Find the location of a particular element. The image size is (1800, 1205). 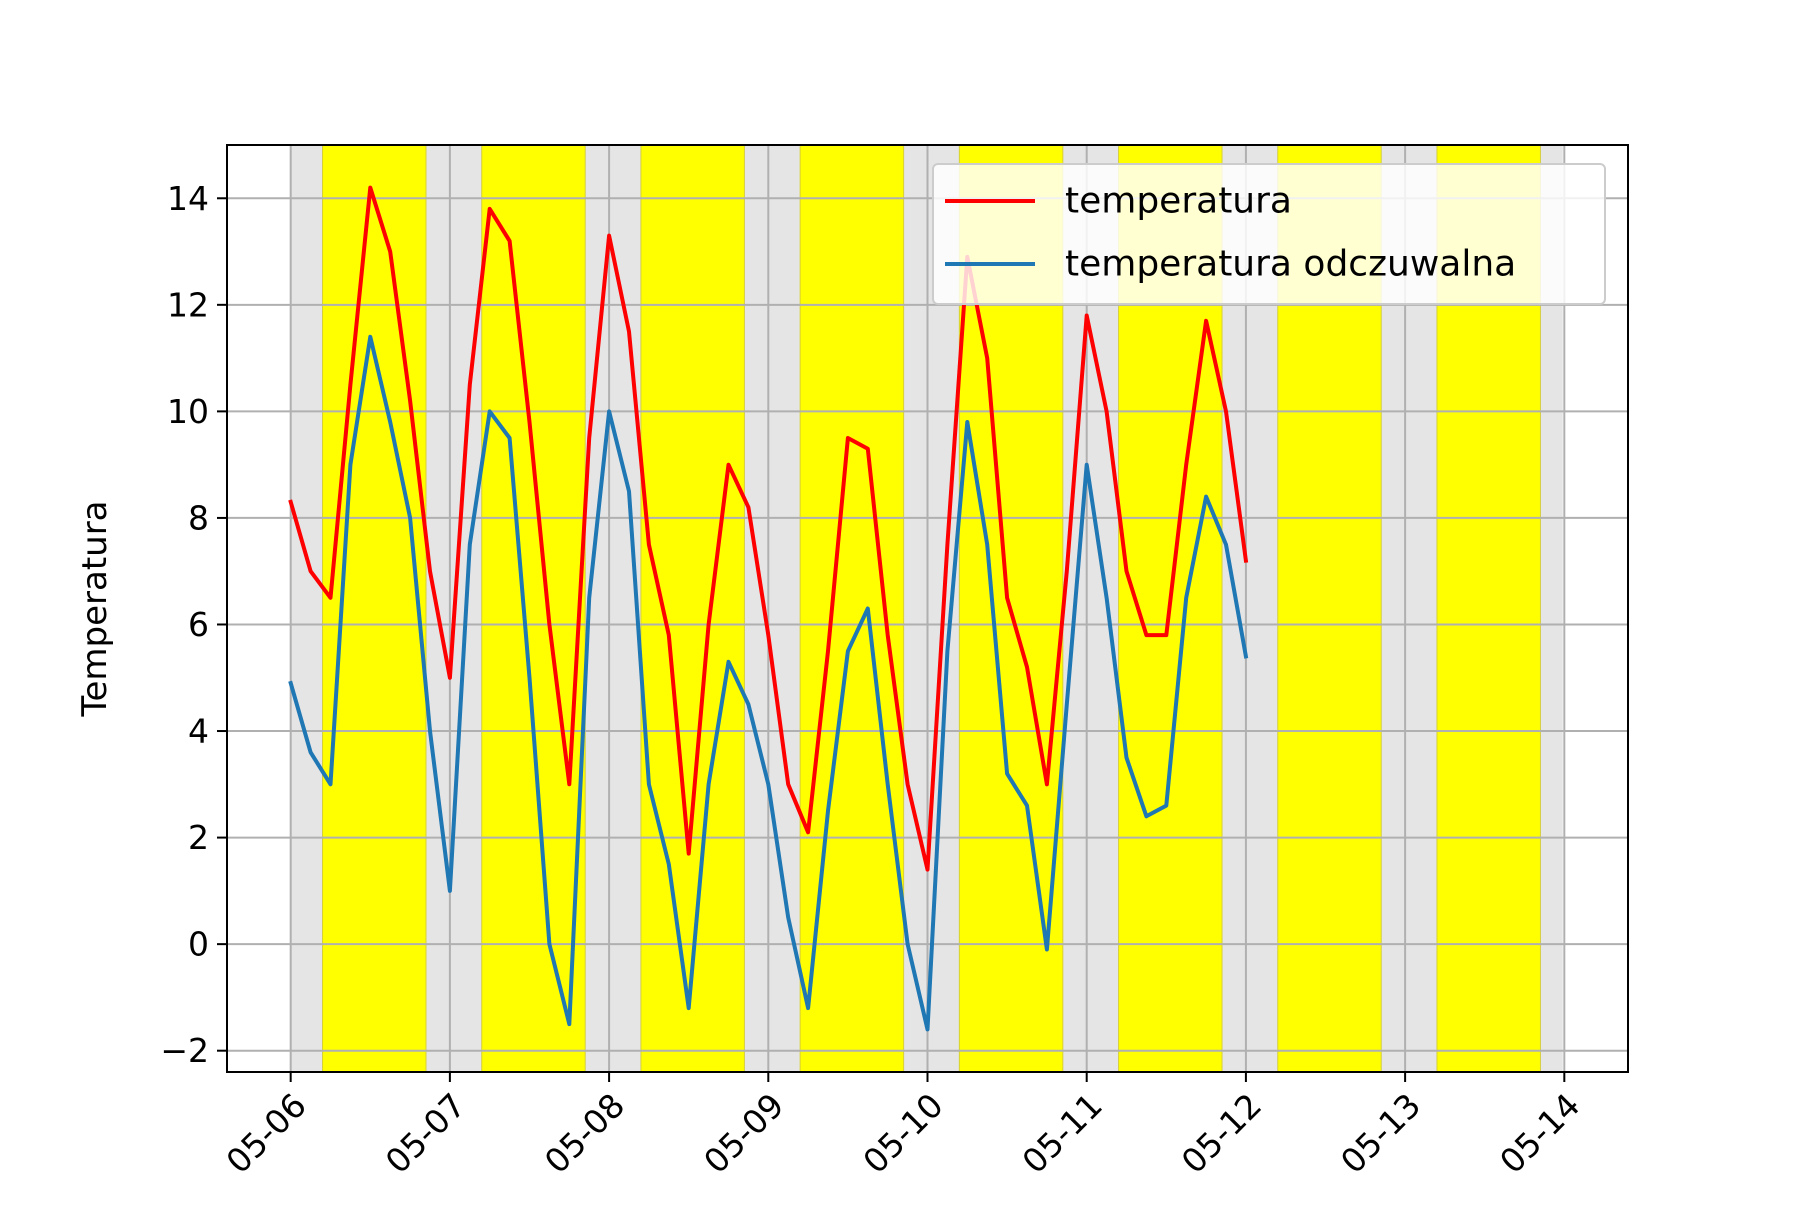

y-tick-label: −2 is located at coordinates (184, 1050).